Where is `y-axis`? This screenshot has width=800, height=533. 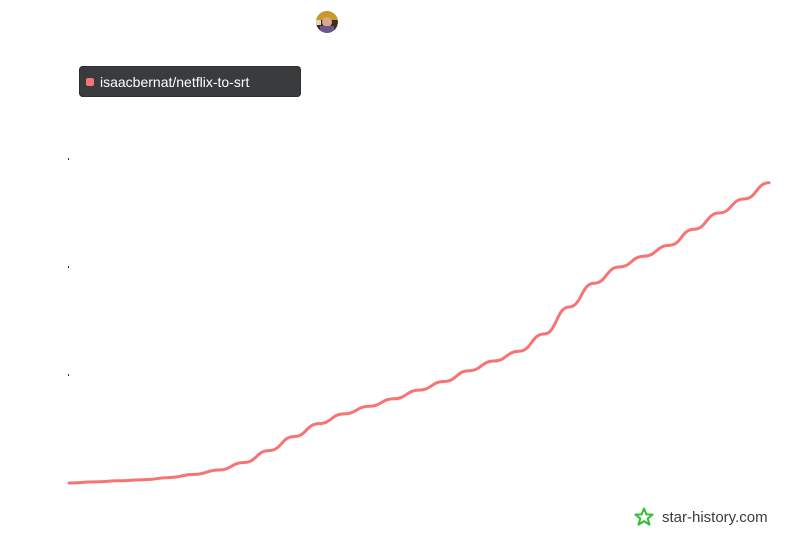 y-axis is located at coordinates (68, 267).